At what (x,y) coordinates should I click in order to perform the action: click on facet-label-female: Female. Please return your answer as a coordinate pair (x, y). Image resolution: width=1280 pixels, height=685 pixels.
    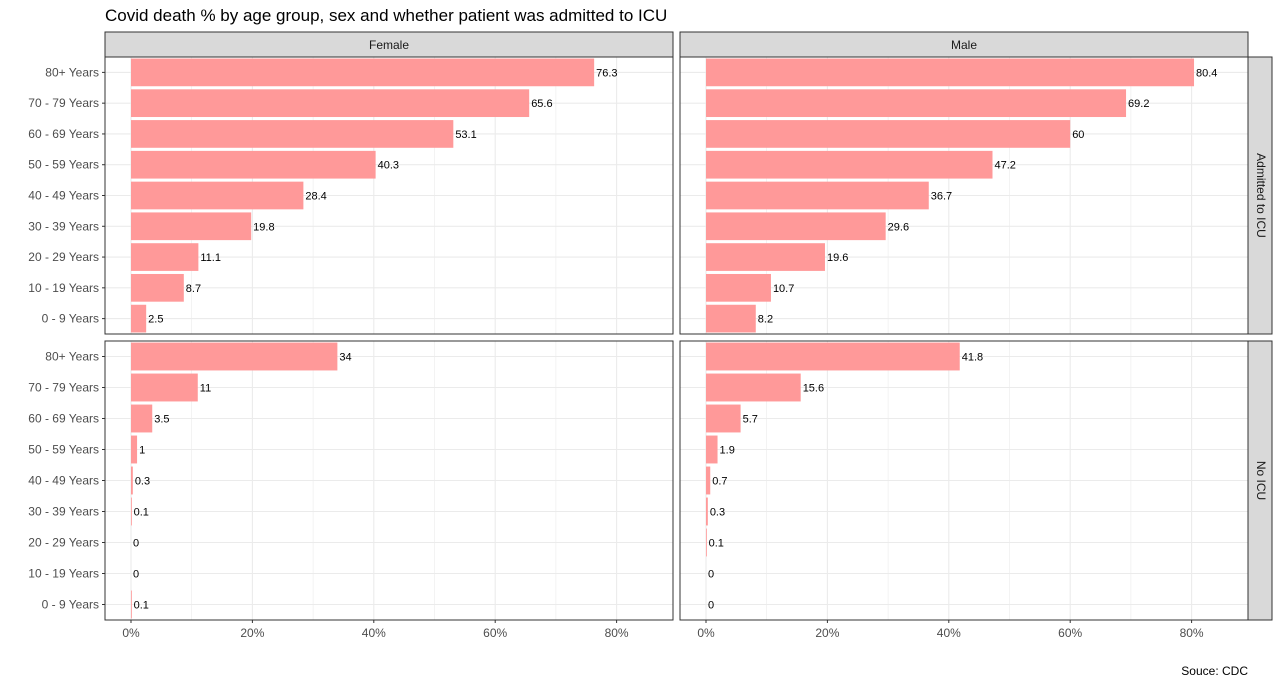
    Looking at the image, I should click on (389, 45).